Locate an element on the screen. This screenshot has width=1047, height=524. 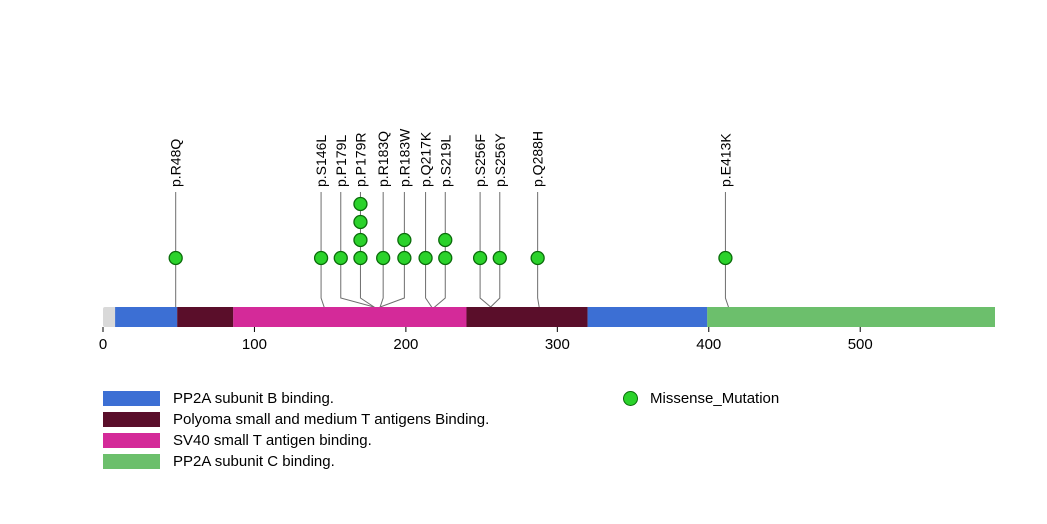
mutation-label: p.S256Y is located at coordinates (500, 160).